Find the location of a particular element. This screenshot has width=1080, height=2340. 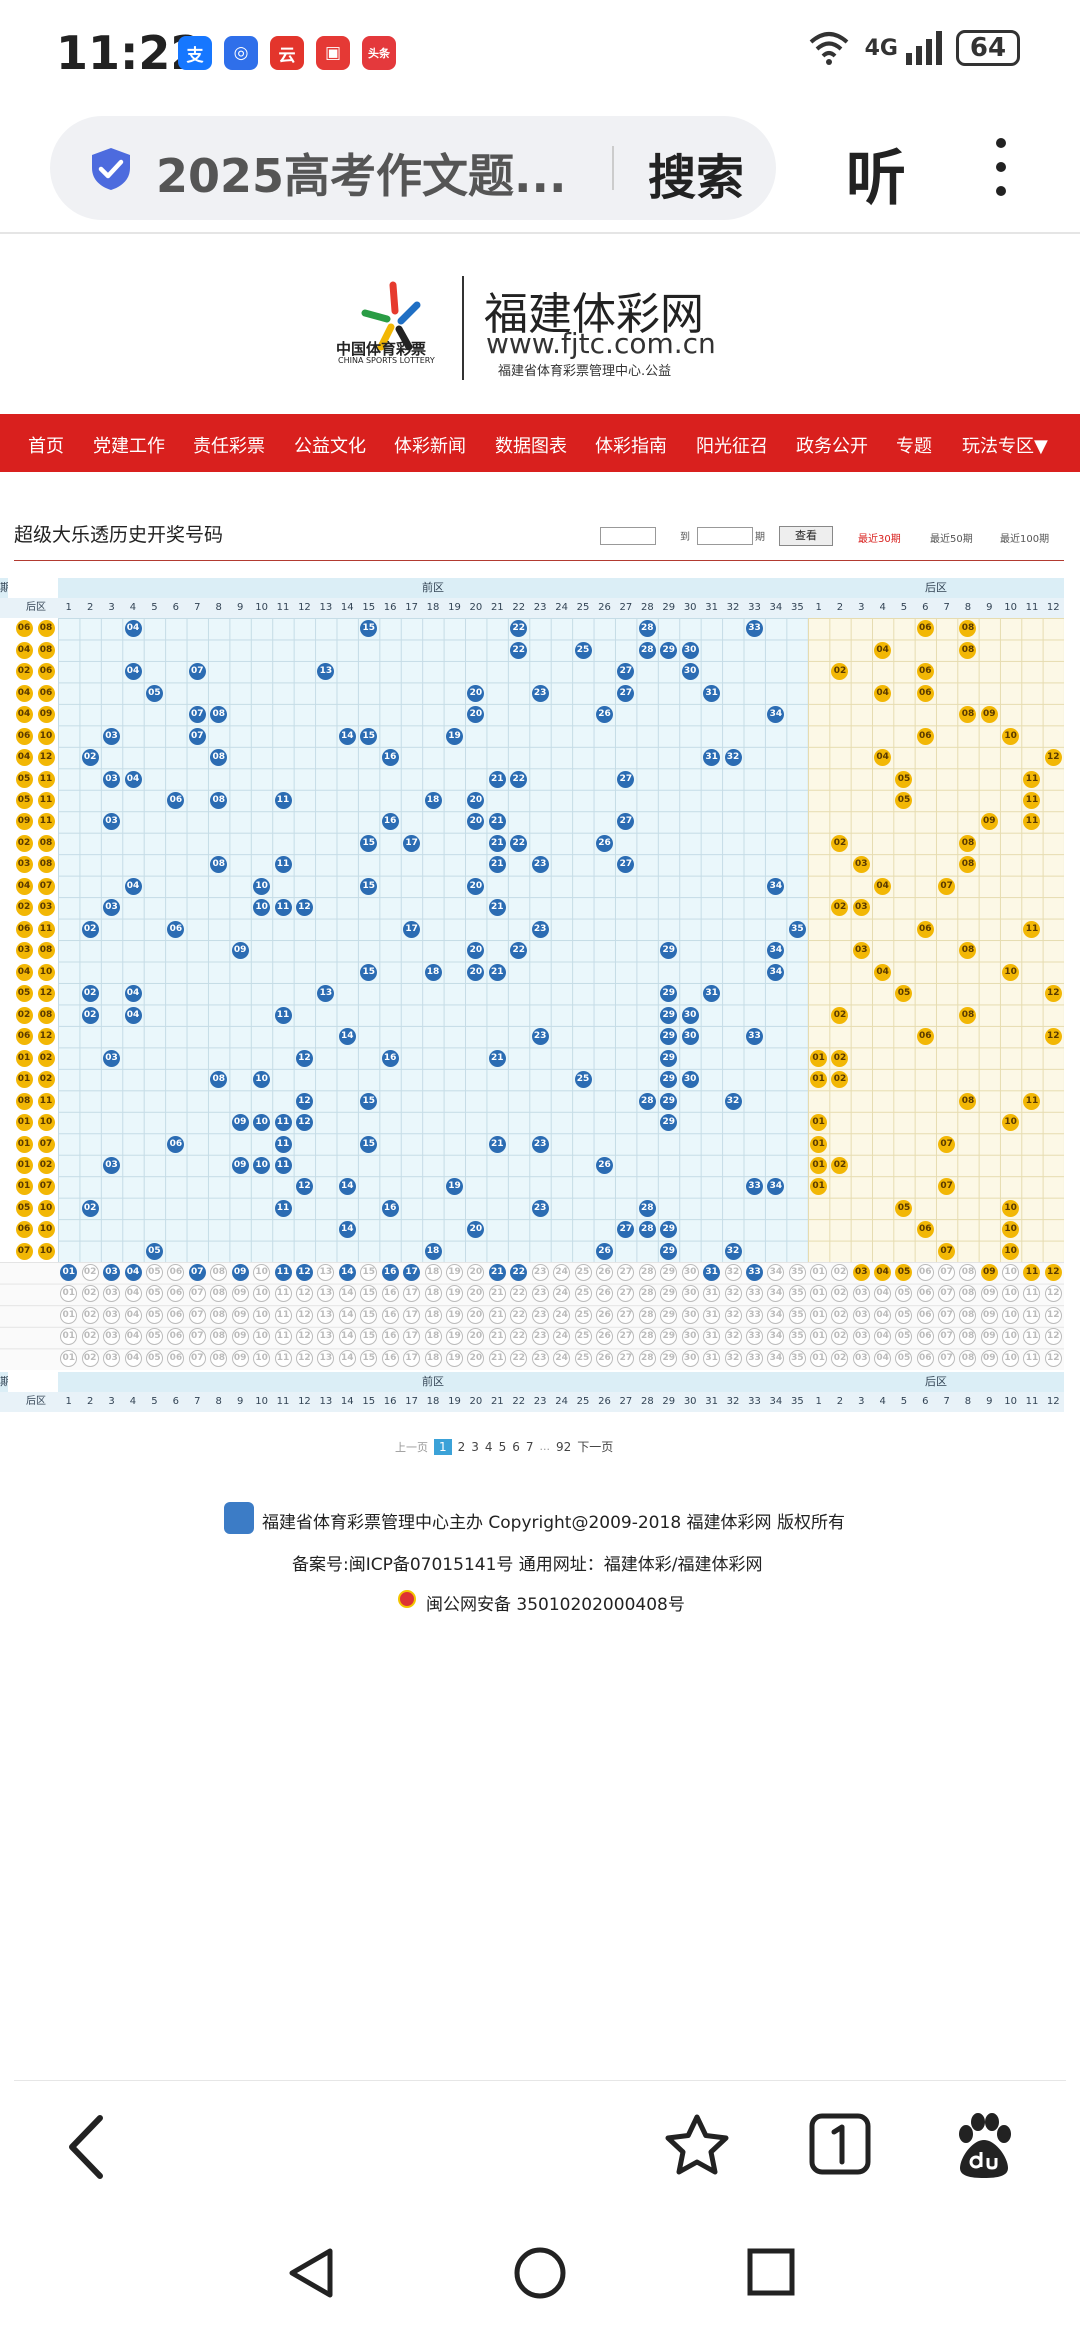

nav-item-6: 体彩指南 is located at coordinates (631, 446).